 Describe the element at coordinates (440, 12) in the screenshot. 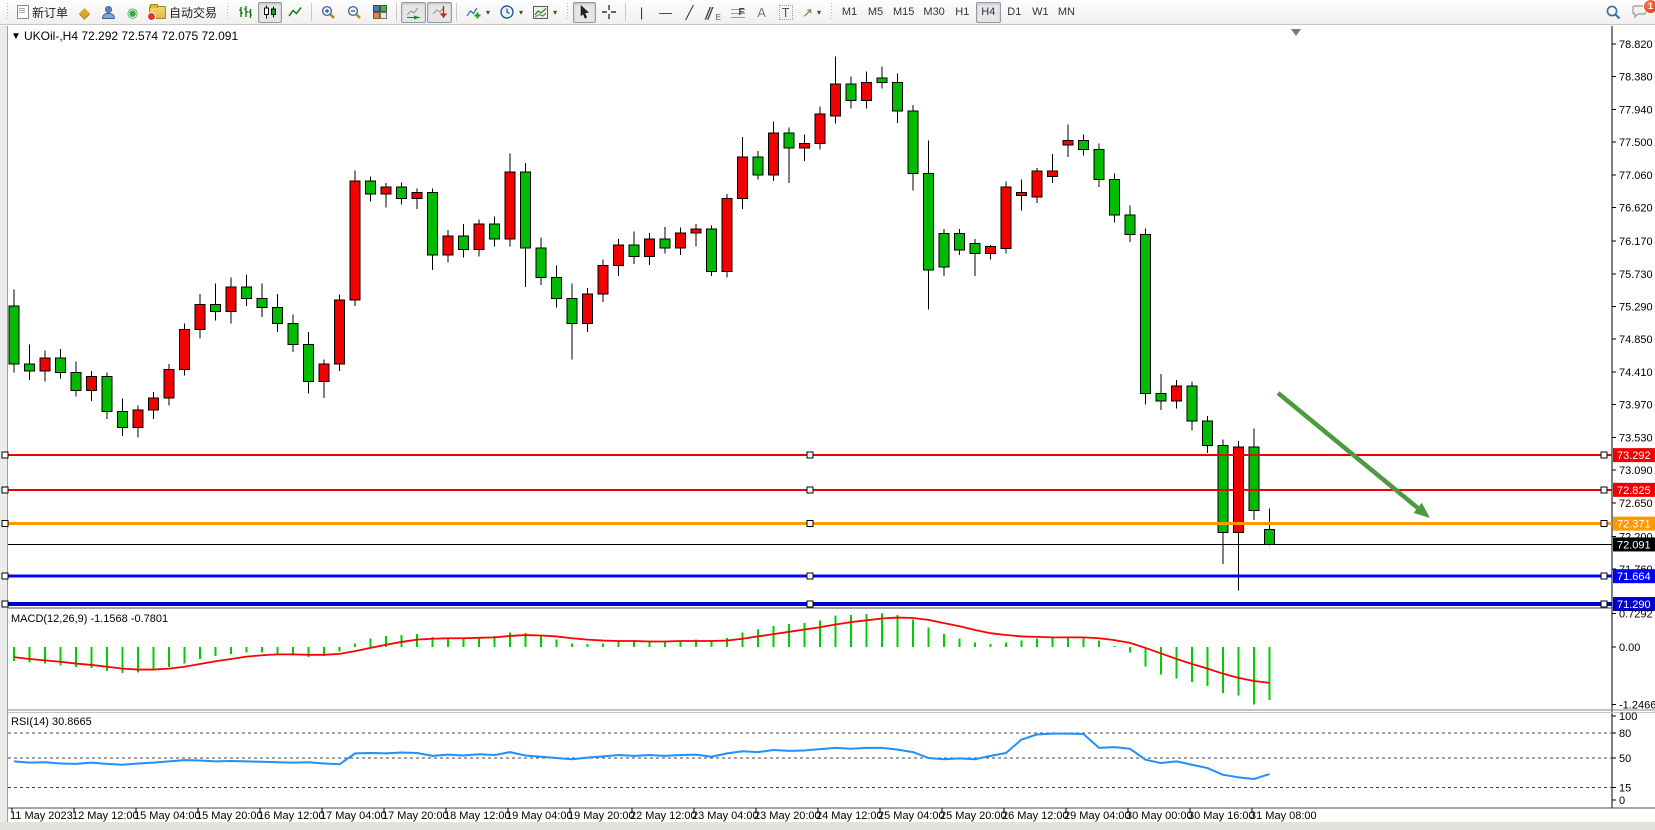

I see `chart-shift-button` at that location.